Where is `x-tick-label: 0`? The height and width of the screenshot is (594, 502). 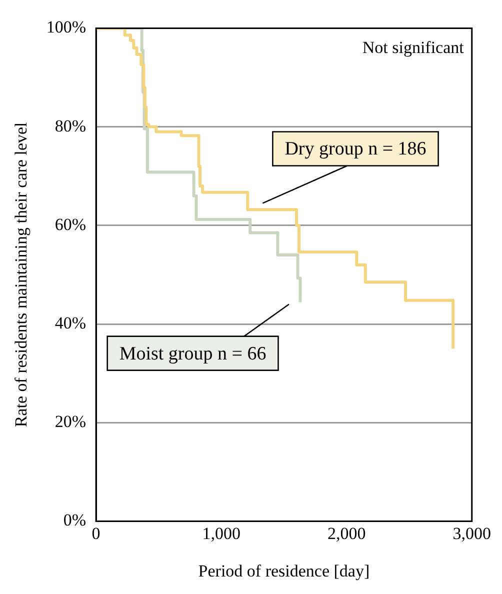
x-tick-label: 0 is located at coordinates (96, 533).